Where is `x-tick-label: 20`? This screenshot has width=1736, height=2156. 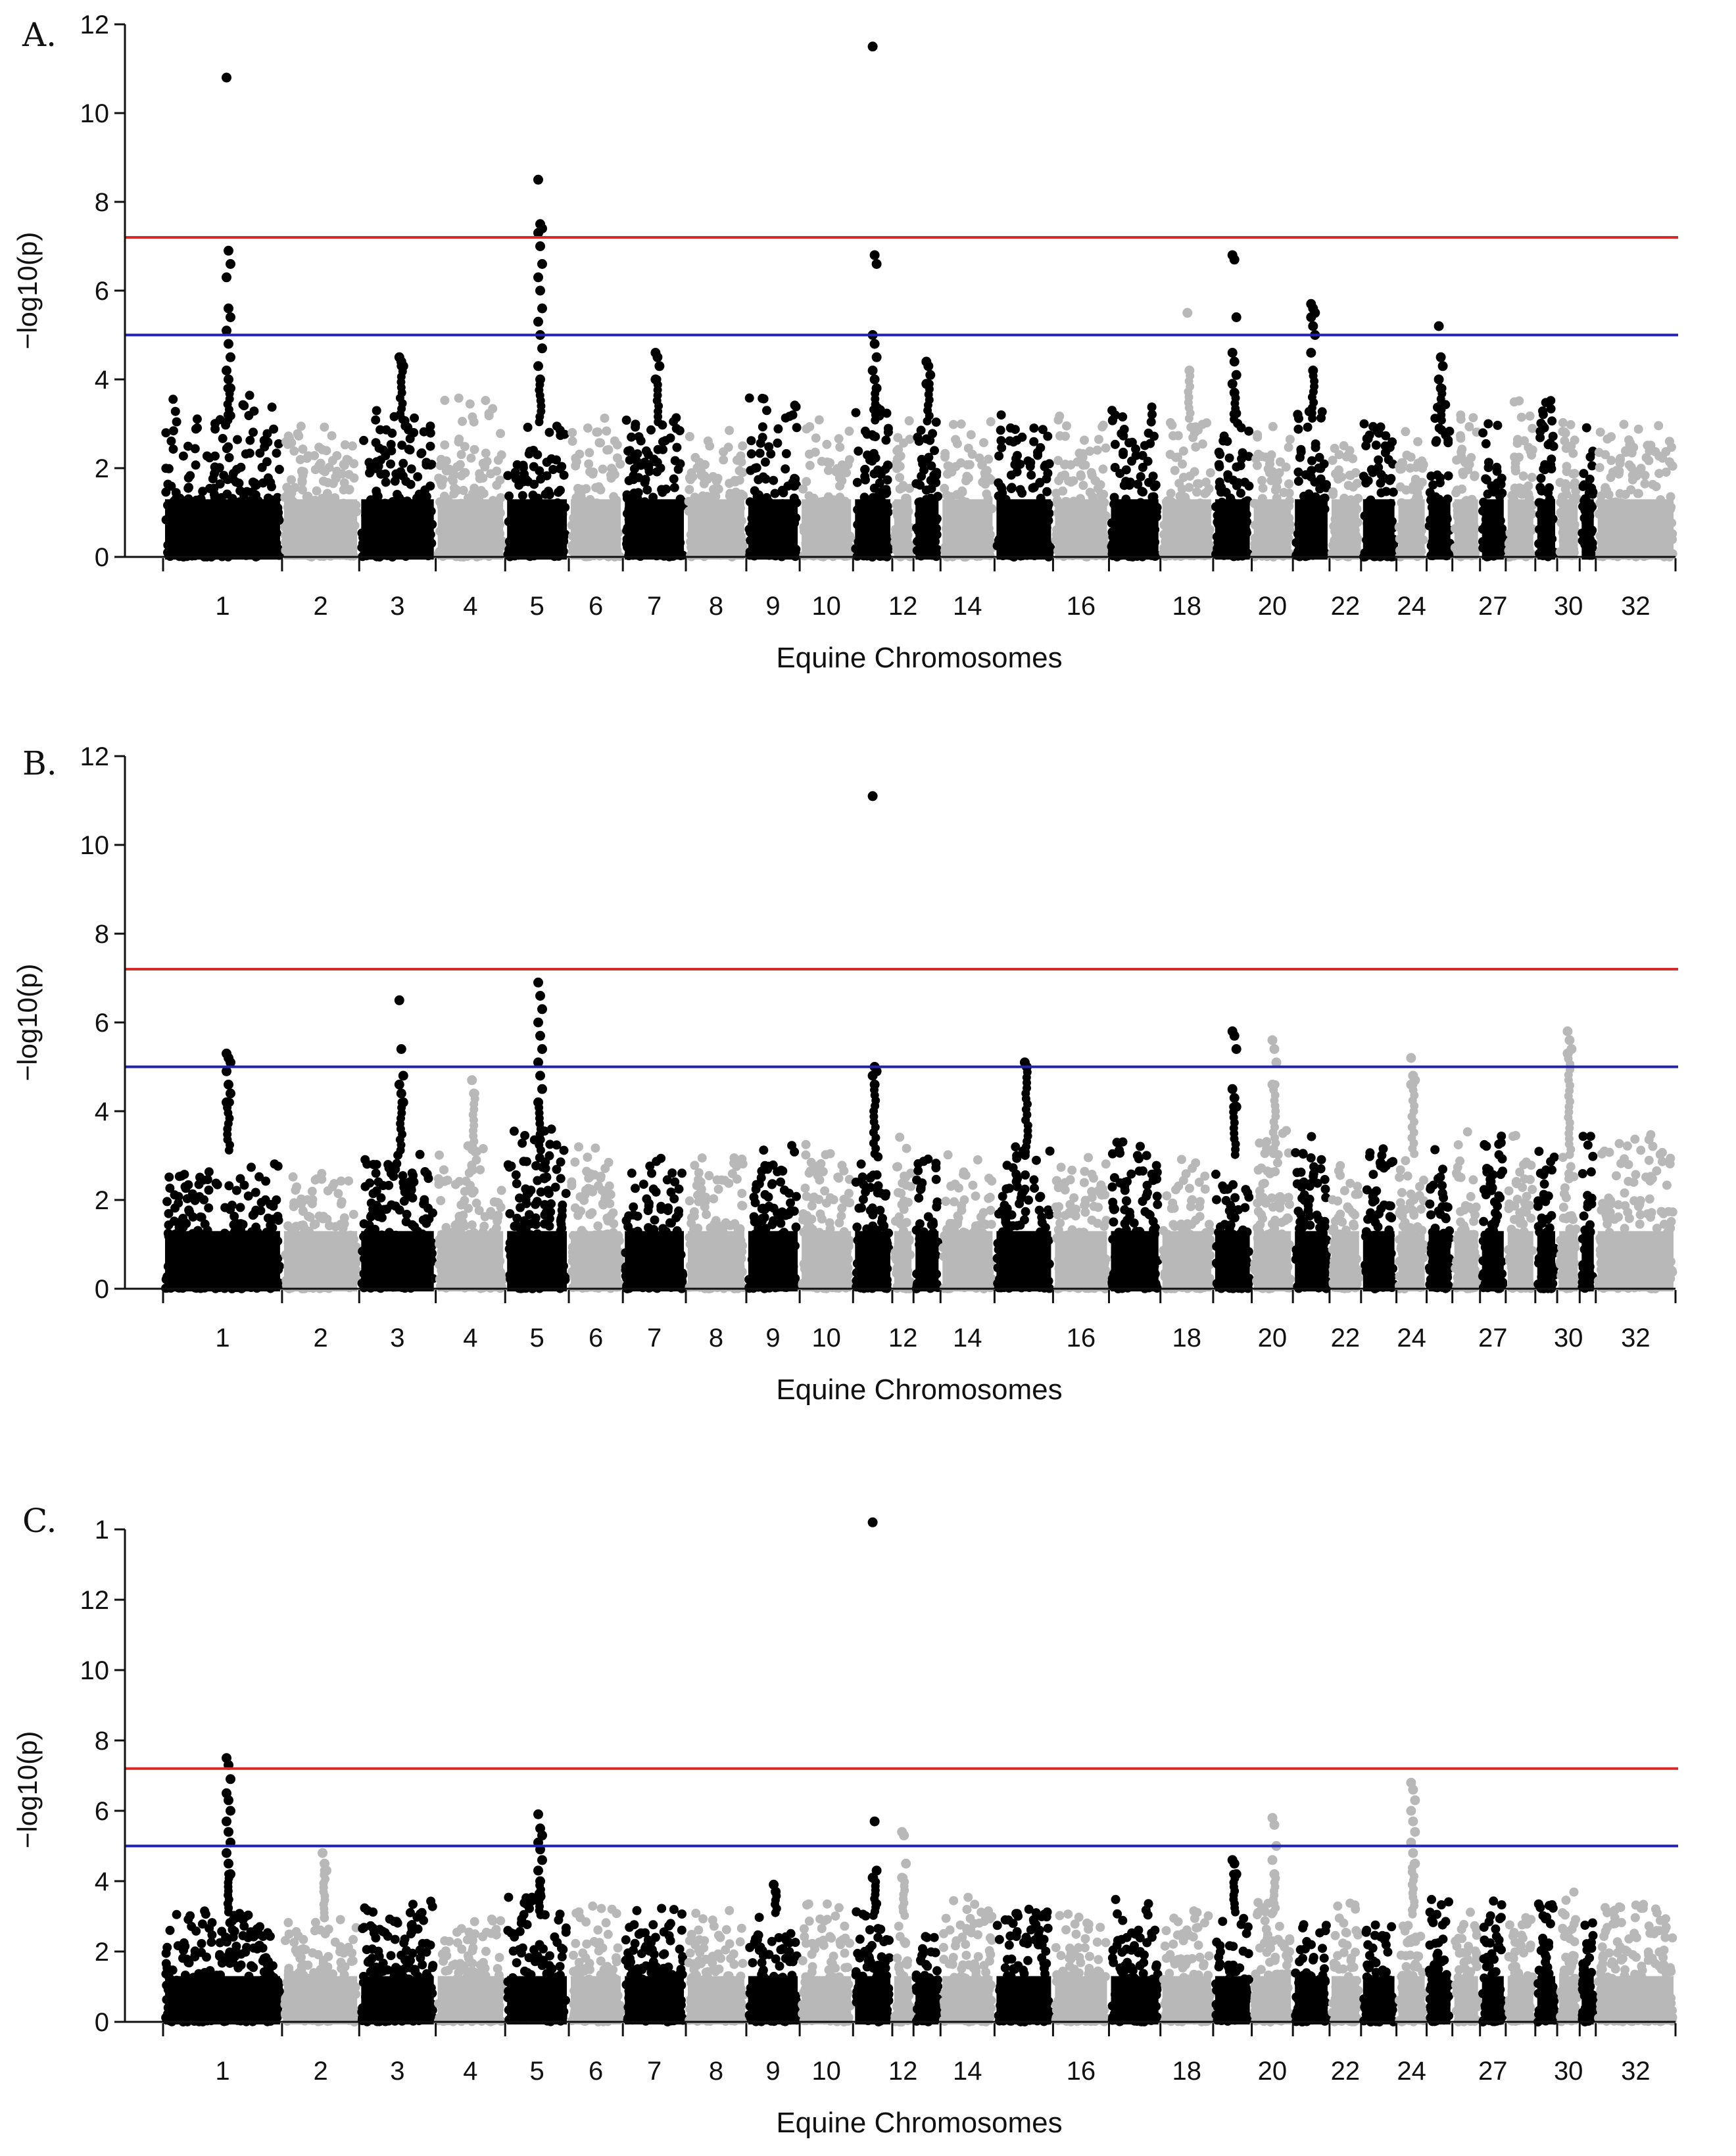 x-tick-label: 20 is located at coordinates (1273, 606).